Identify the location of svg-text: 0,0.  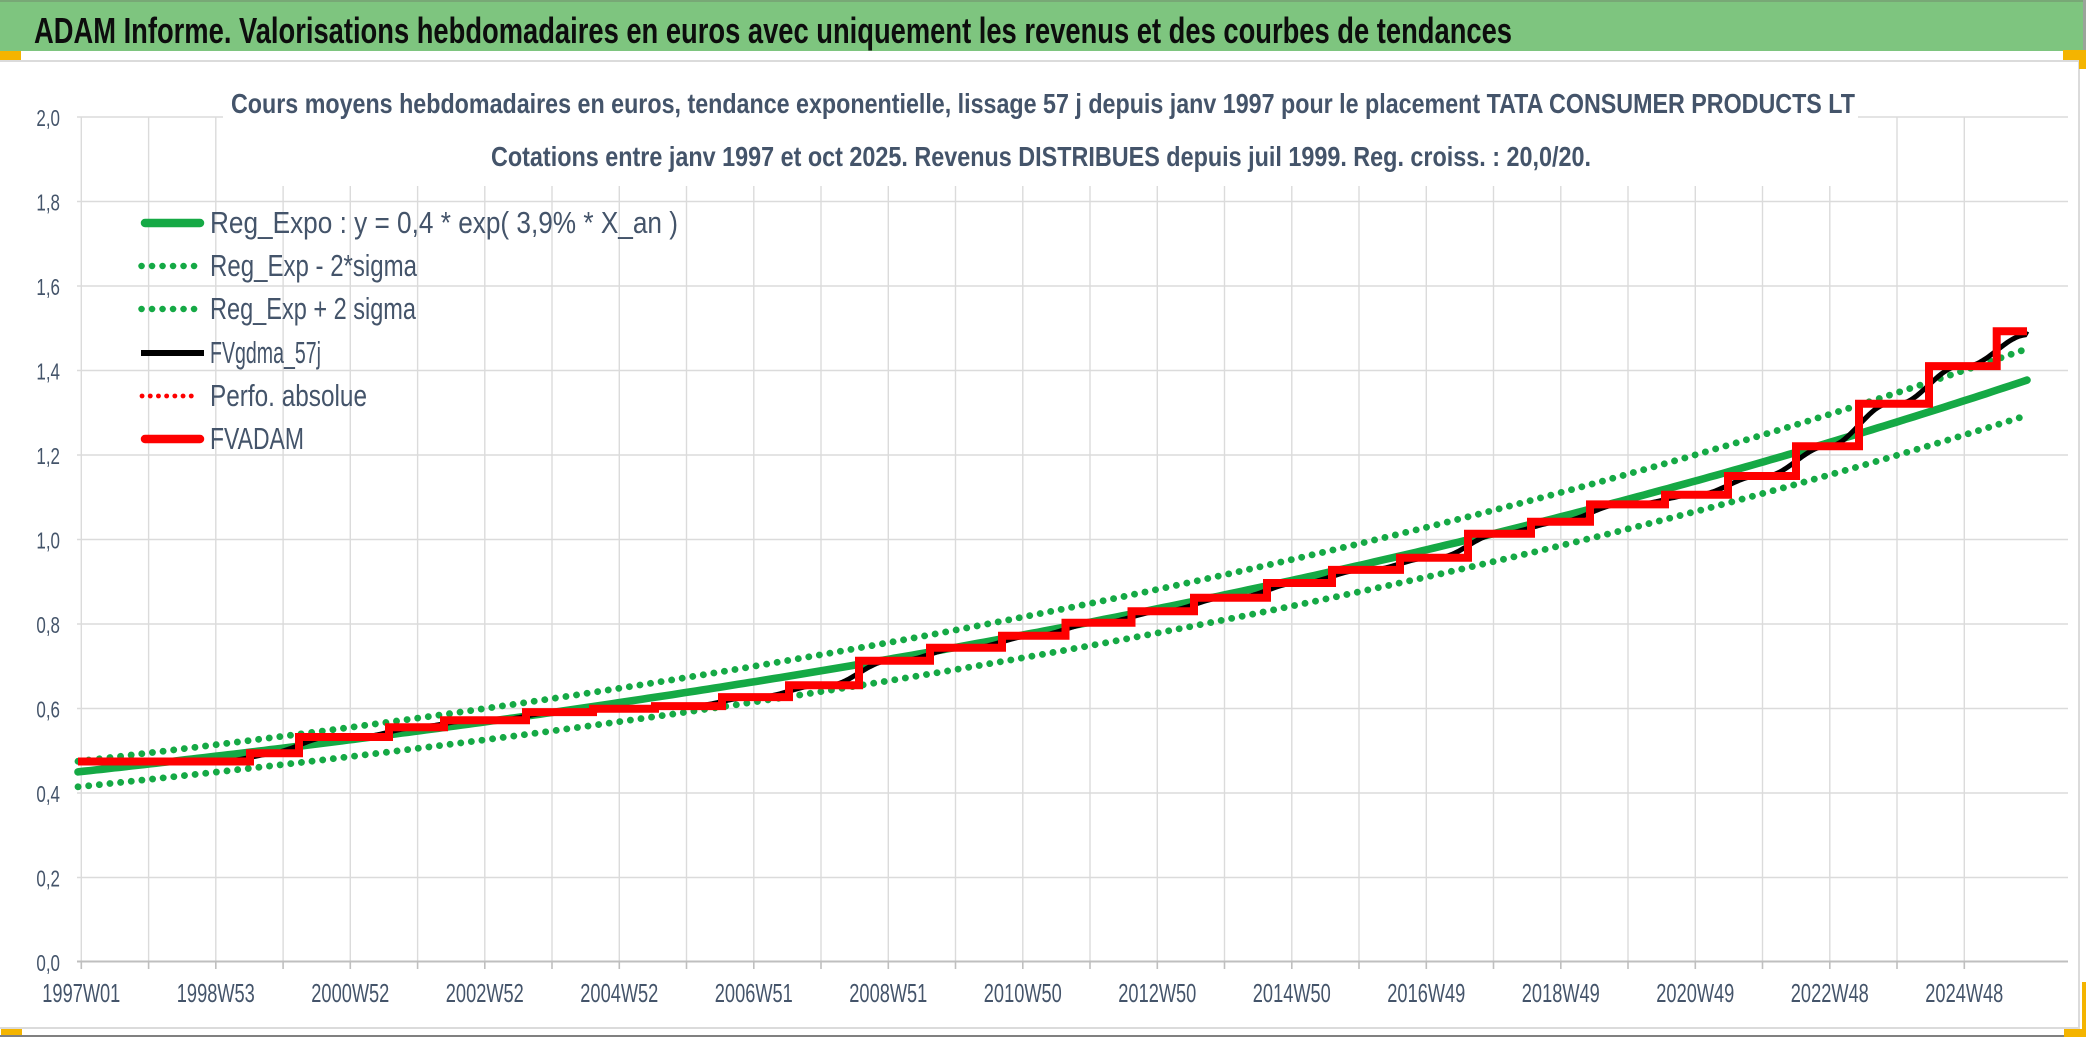
(48, 963).